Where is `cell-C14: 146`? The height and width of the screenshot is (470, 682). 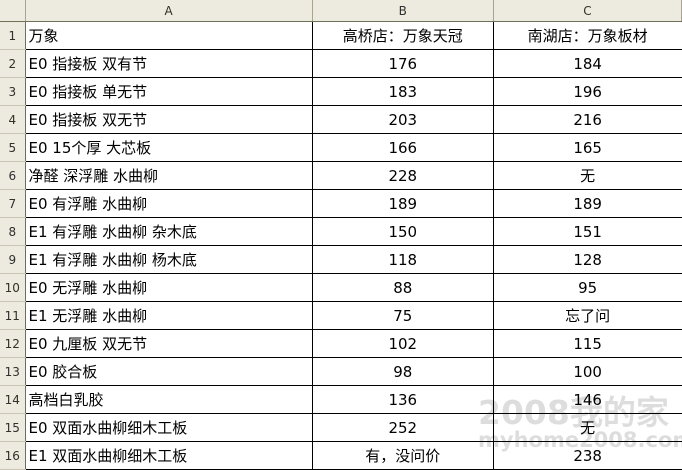
cell-C14: 146 is located at coordinates (587, 399).